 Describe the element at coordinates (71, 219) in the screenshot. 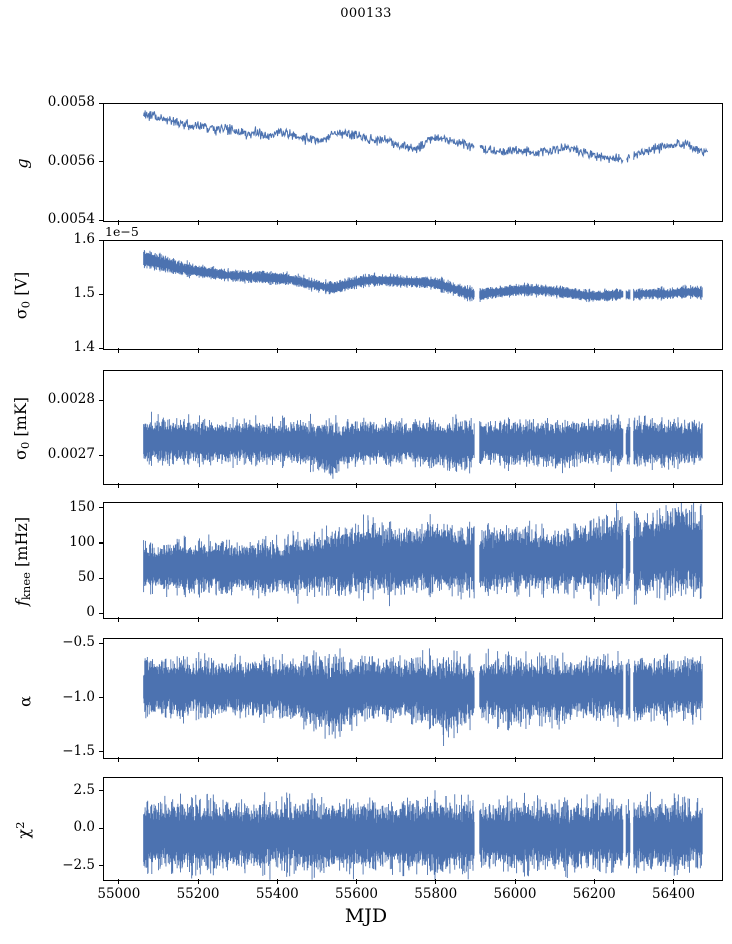

I see `y-tick-label: 0.0054` at that location.